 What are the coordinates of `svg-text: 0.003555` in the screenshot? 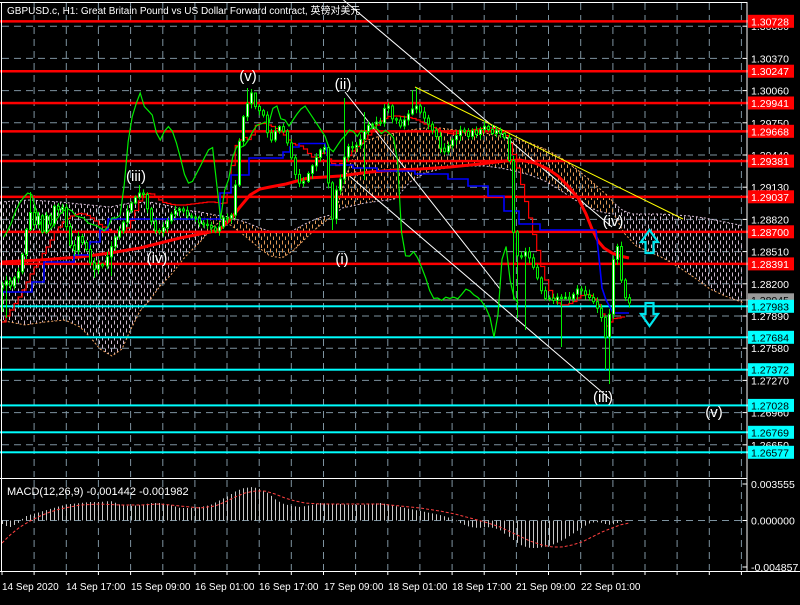 It's located at (773, 485).